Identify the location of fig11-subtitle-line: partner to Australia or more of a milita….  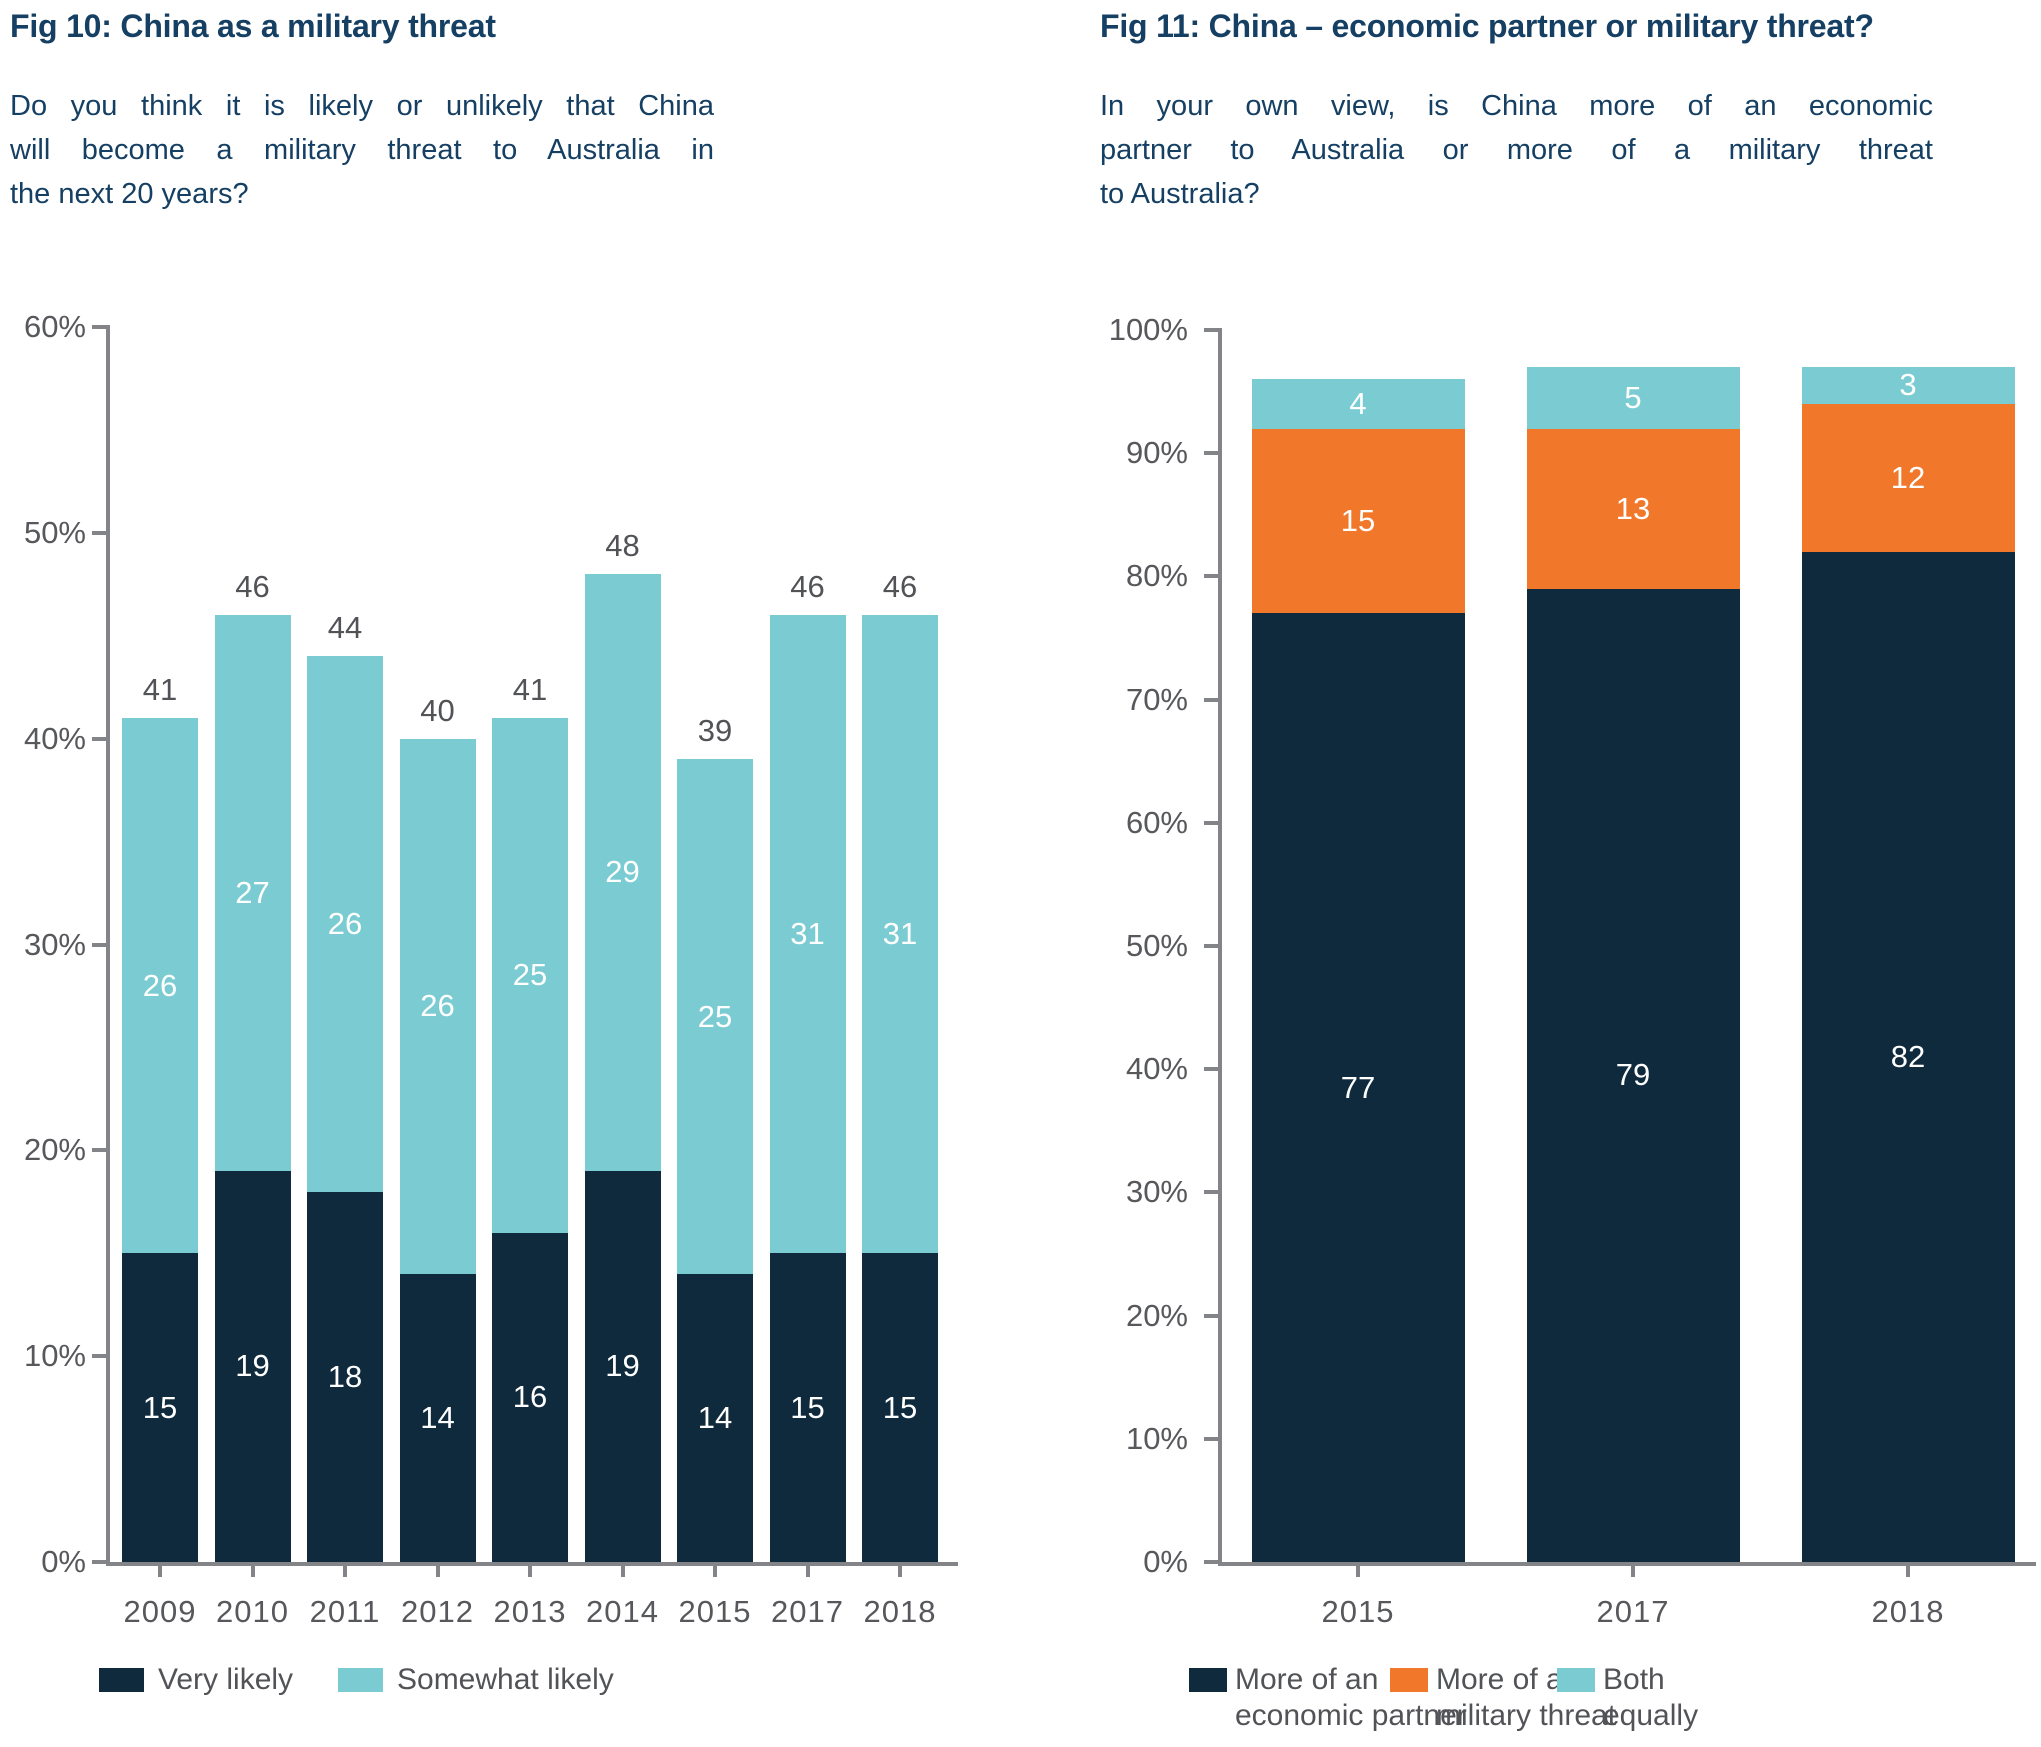
(1516, 150).